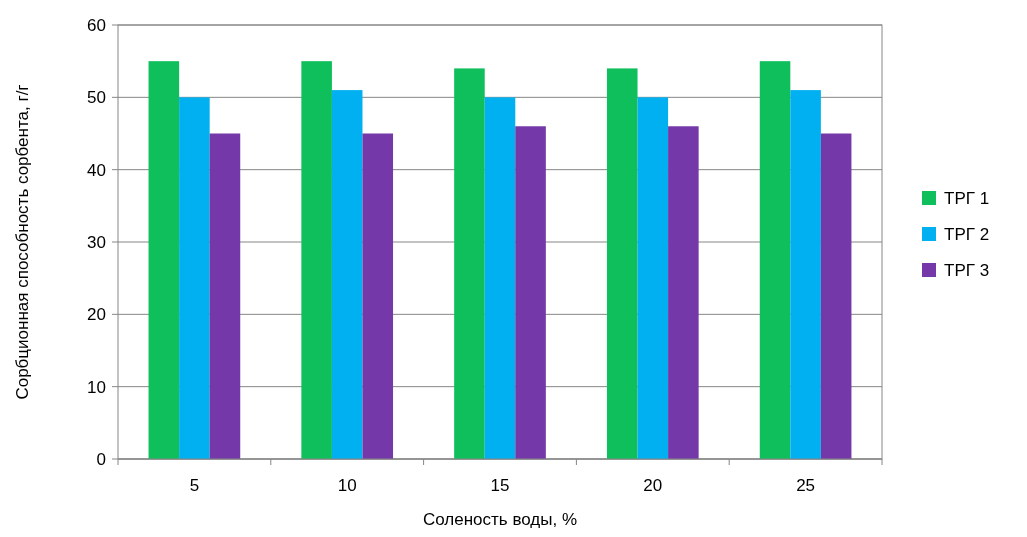 Image resolution: width=1027 pixels, height=537 pixels. What do you see at coordinates (96, 25) in the screenshot?
I see `y-tick-label: 60` at bounding box center [96, 25].